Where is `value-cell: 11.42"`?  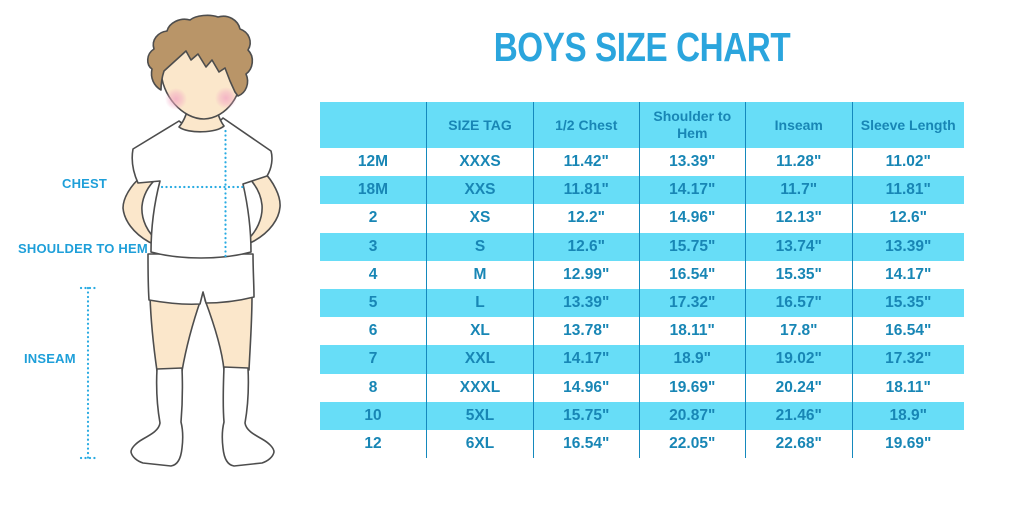 value-cell: 11.42" is located at coordinates (586, 162).